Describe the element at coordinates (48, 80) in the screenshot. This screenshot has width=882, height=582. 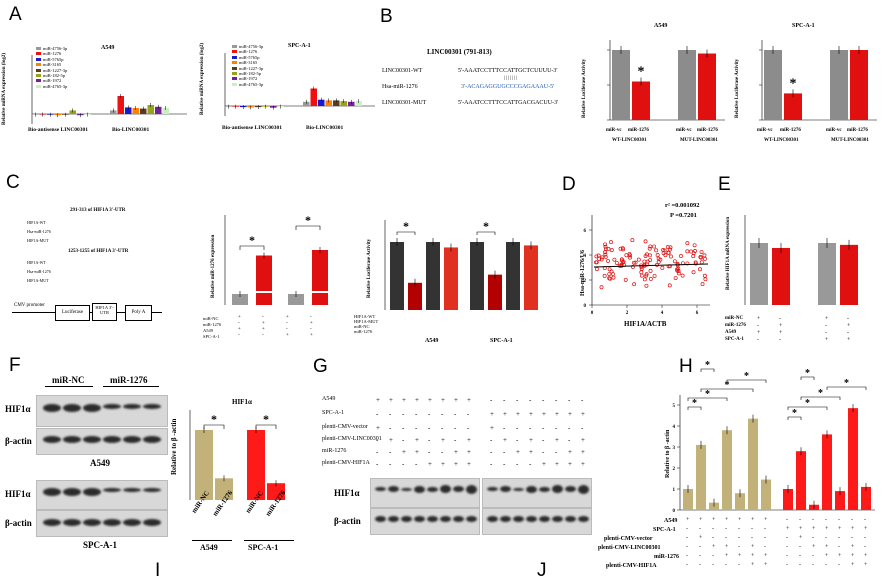
I see `legend-item: miR-1972` at that location.